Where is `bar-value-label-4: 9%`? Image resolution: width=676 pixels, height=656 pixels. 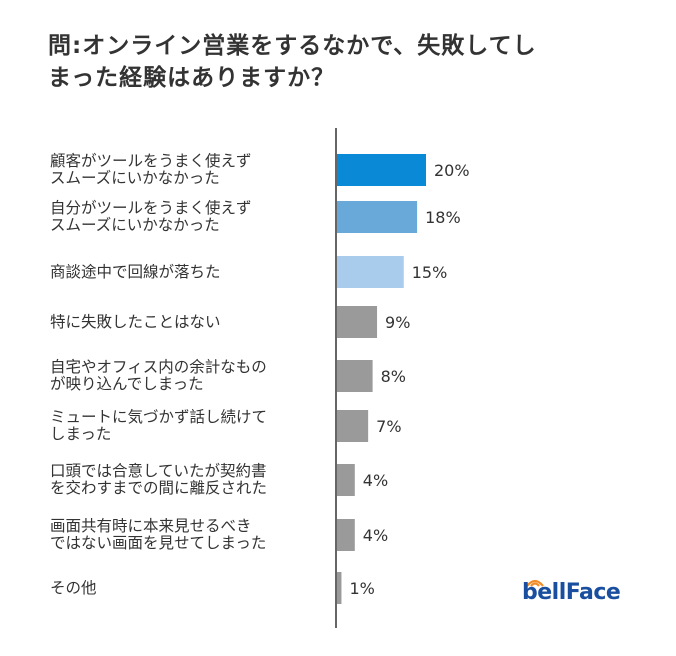
bar-value-label-4: 9% is located at coordinates (397, 322).